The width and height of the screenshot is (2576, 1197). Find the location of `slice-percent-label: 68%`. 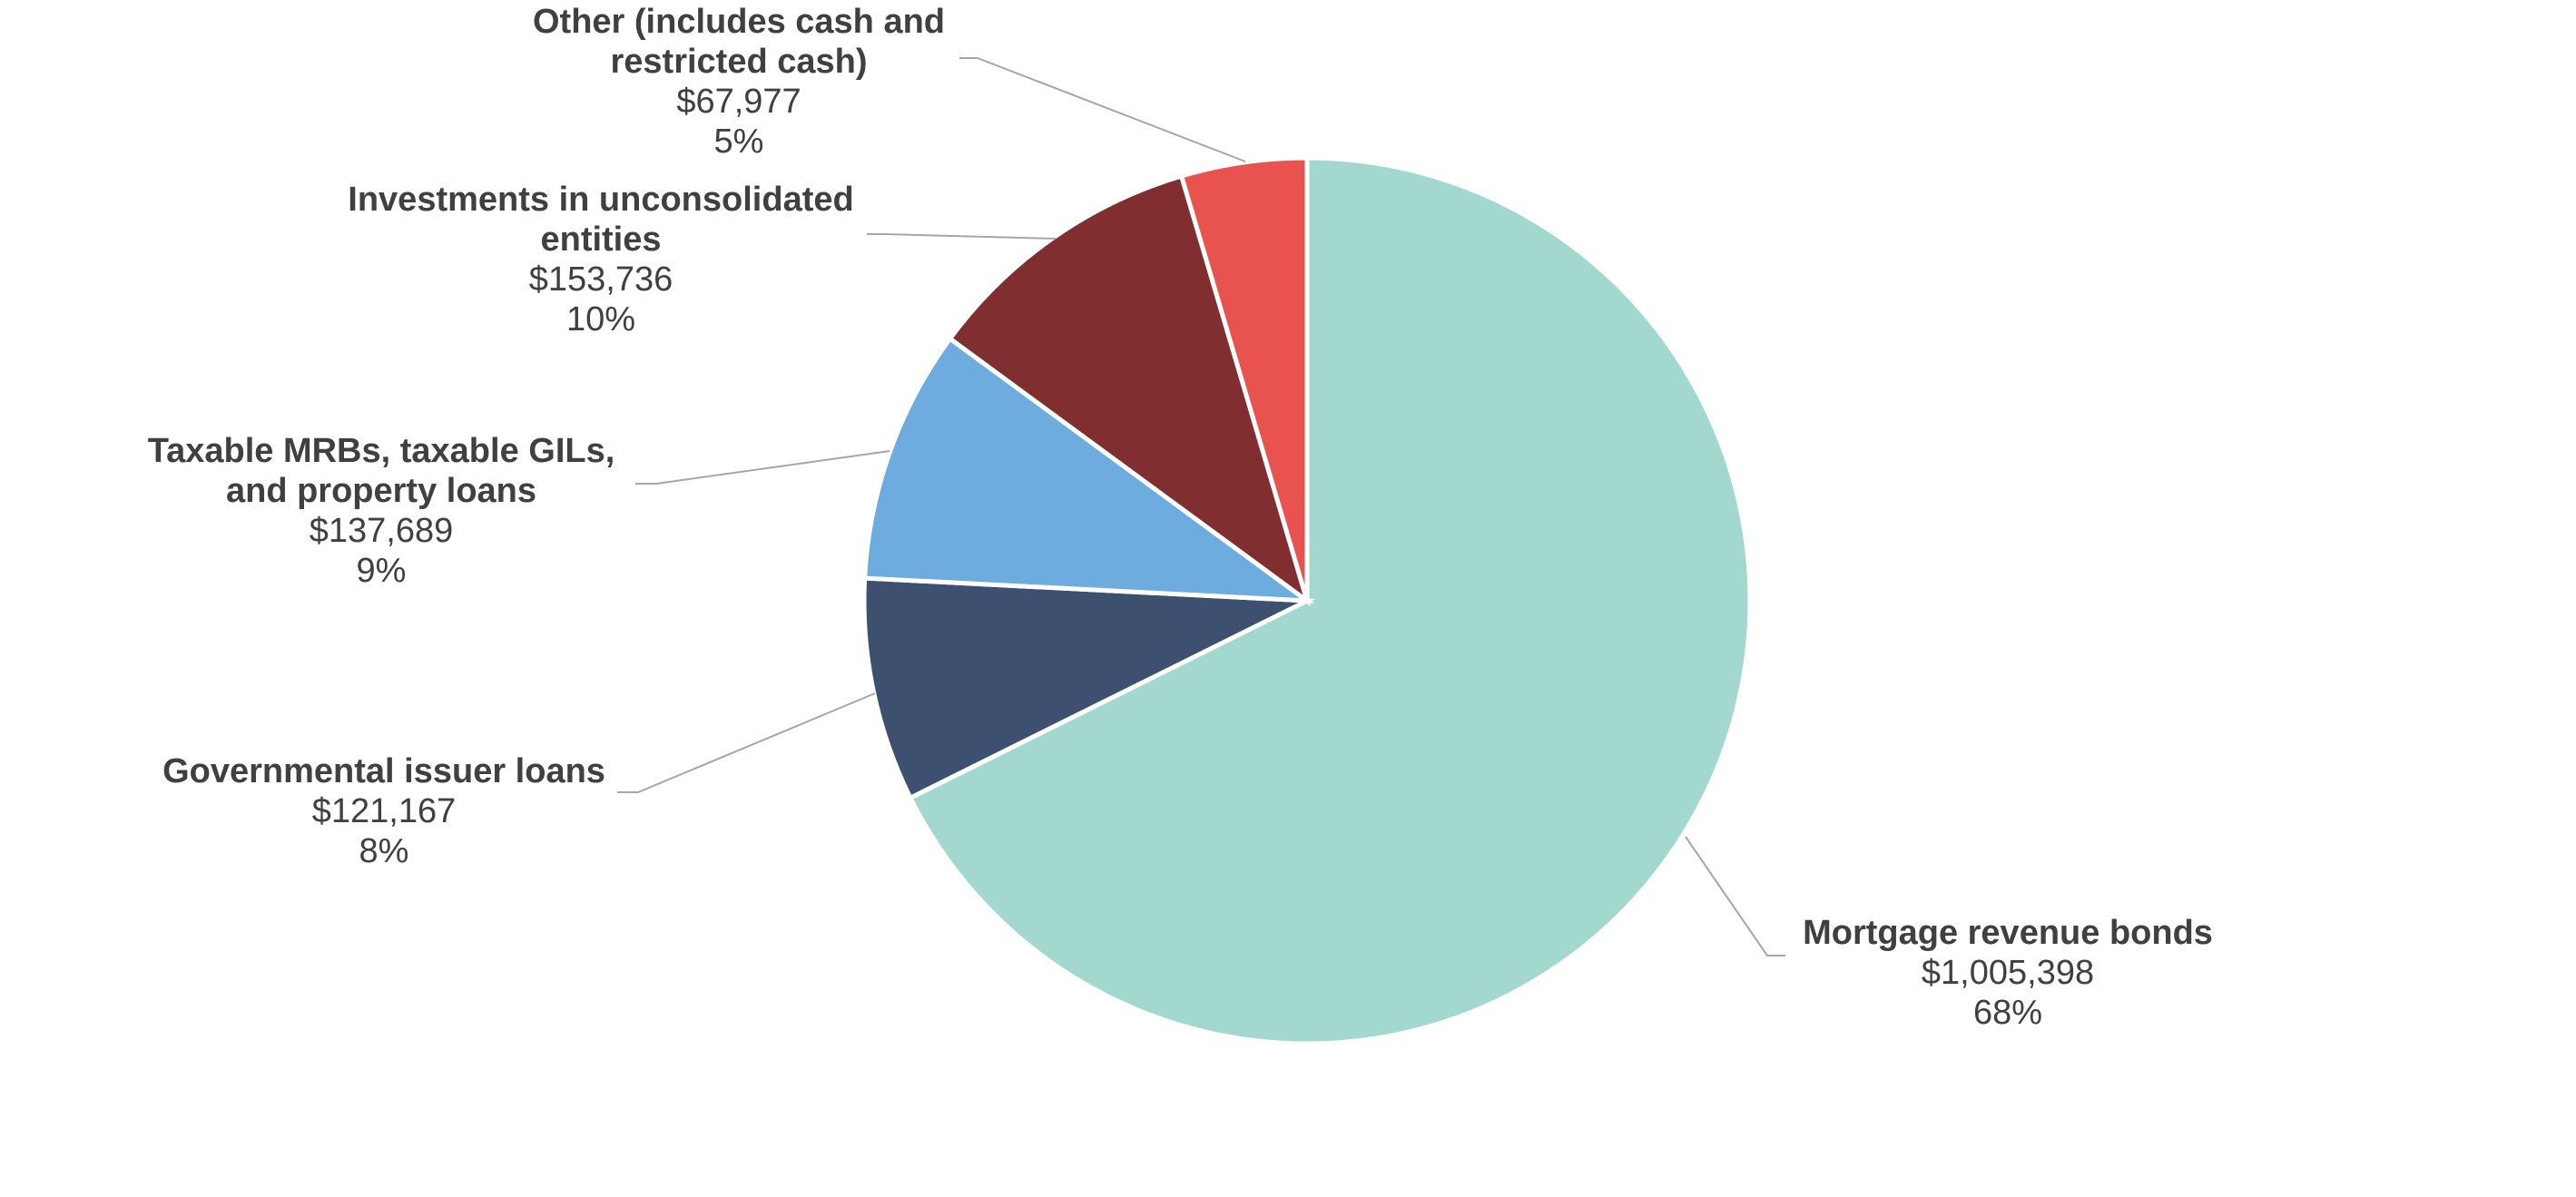

slice-percent-label: 68% is located at coordinates (2007, 1013).